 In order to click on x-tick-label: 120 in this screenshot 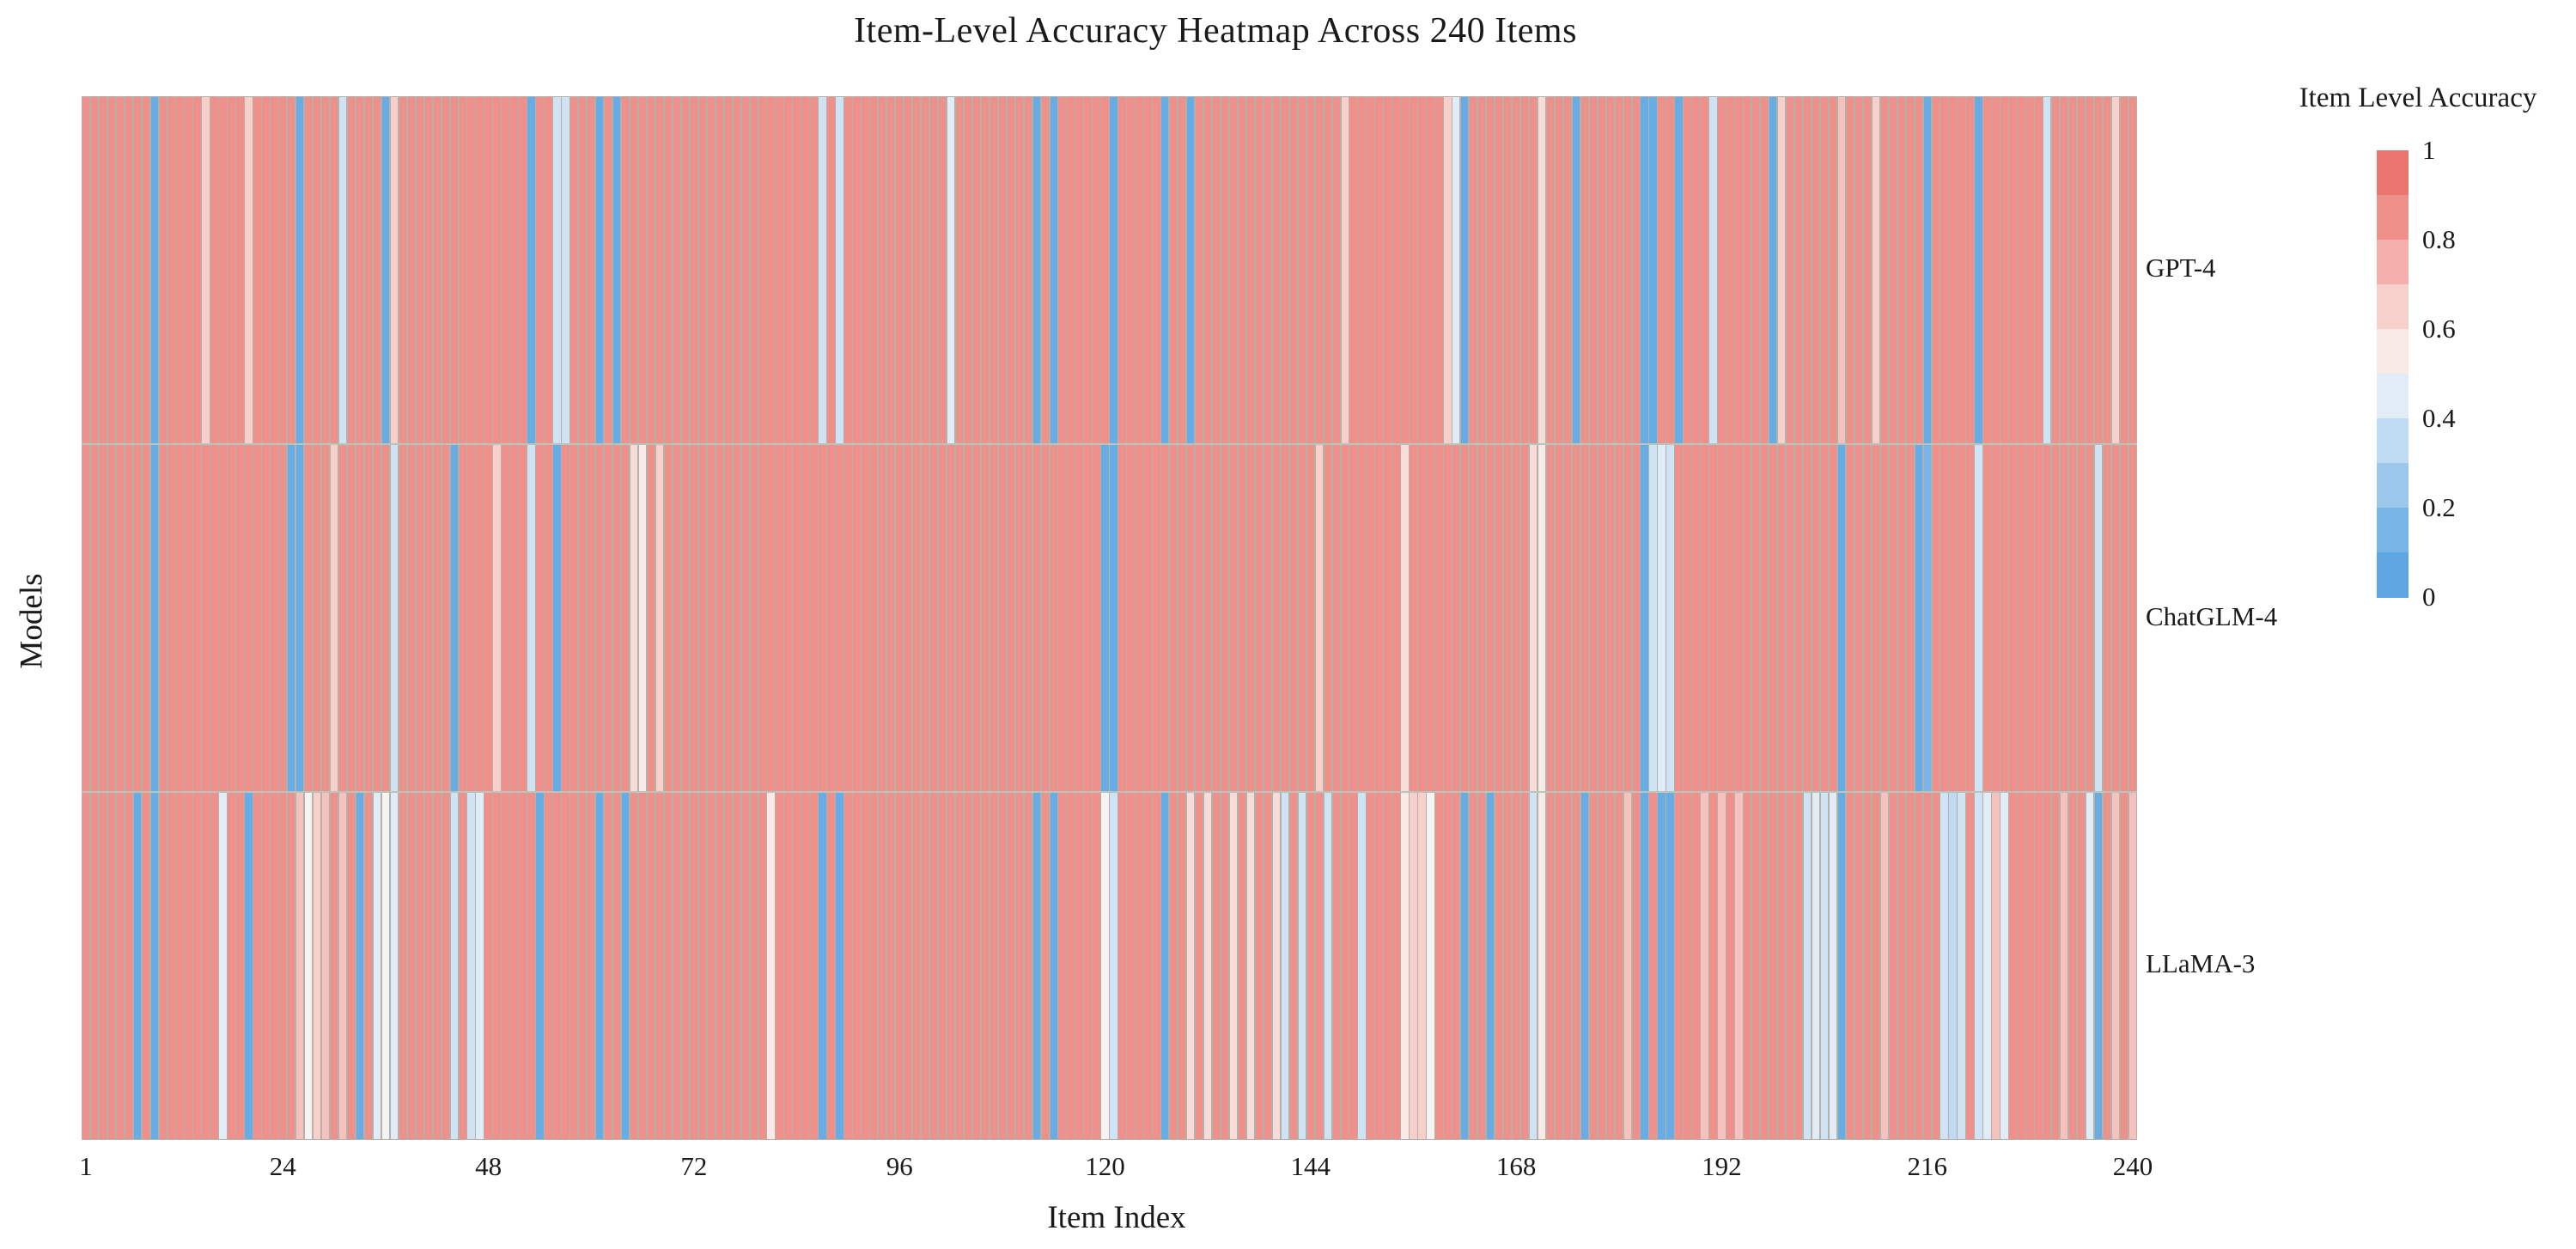, I will do `click(1105, 1166)`.